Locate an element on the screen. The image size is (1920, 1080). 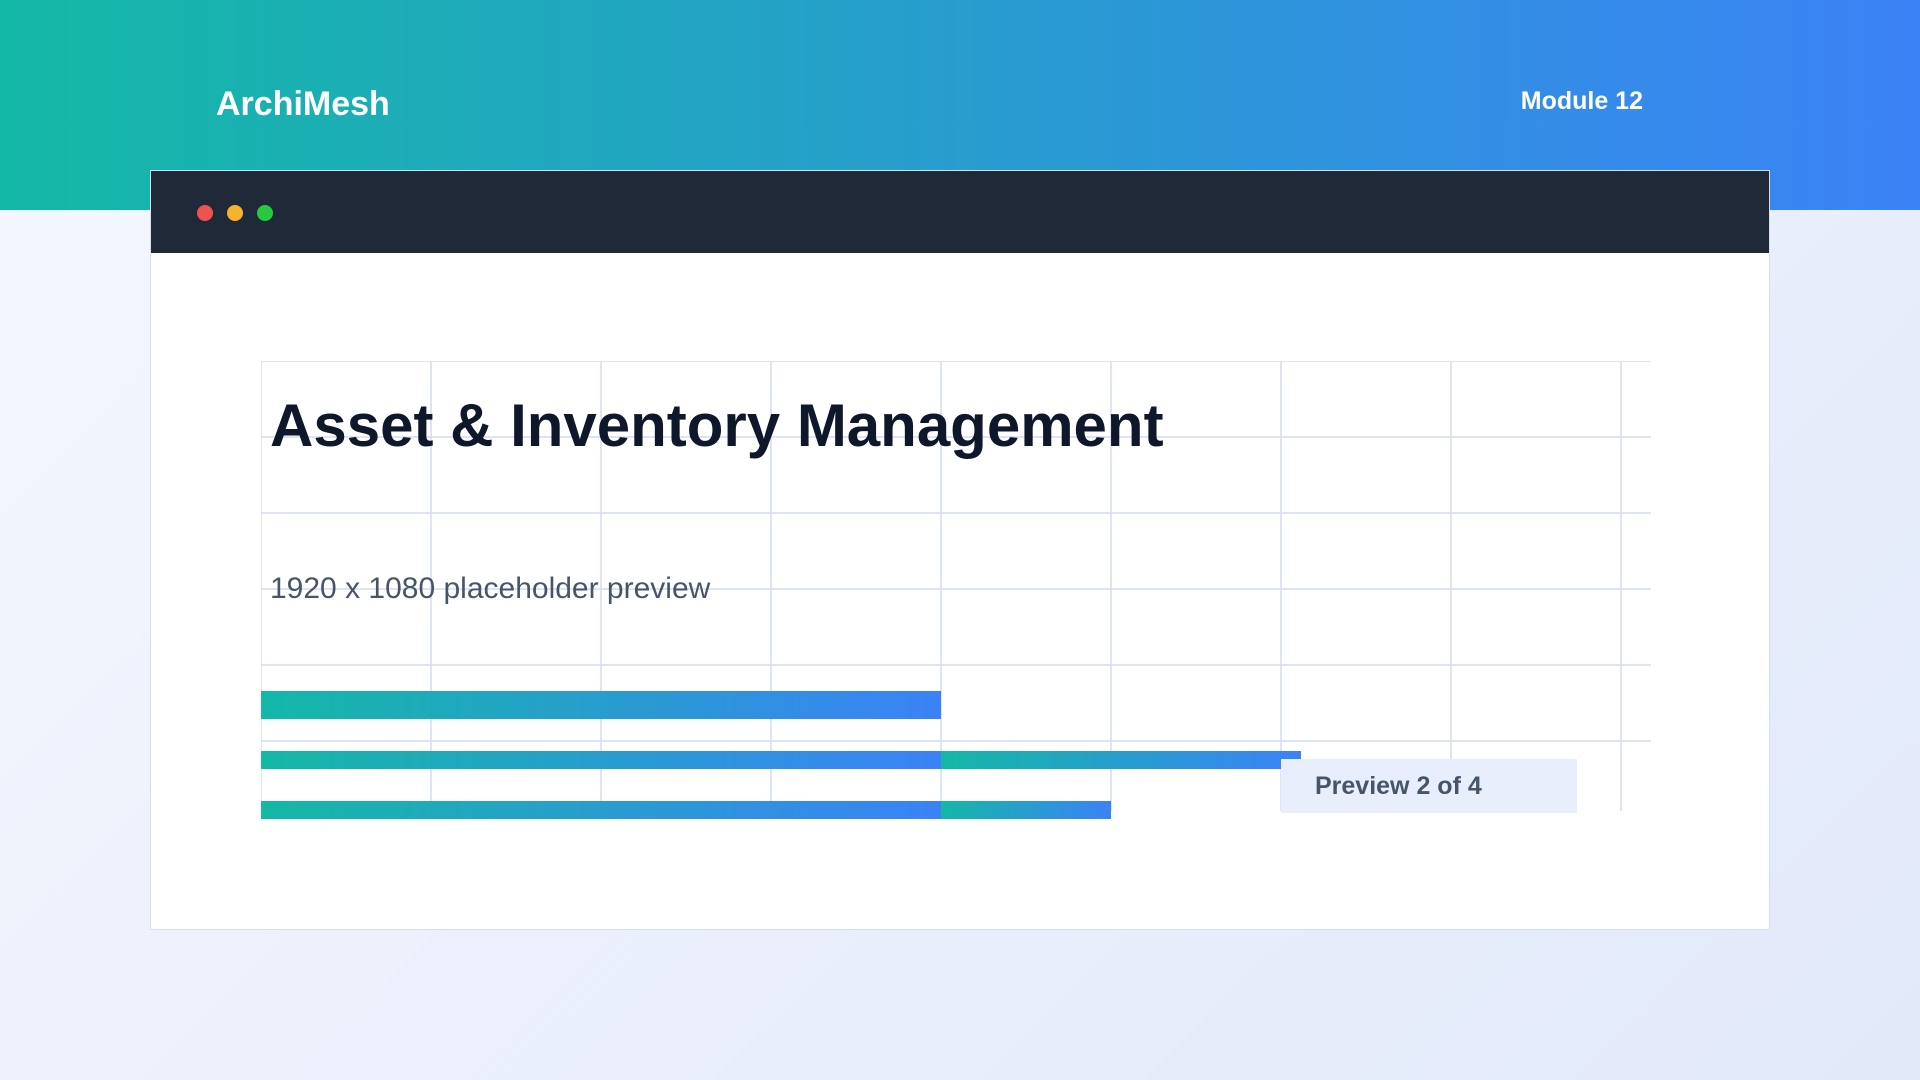
preview-counter-badge: Preview 2 of 4 is located at coordinates (1429, 786).